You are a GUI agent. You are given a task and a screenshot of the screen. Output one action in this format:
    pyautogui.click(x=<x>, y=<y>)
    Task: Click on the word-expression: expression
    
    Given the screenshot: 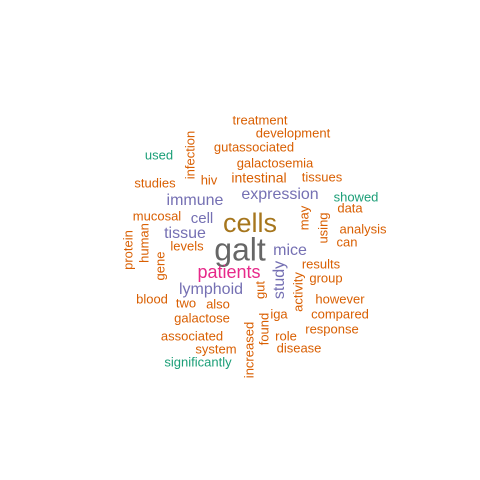 What is the action you would take?
    pyautogui.click(x=279, y=194)
    